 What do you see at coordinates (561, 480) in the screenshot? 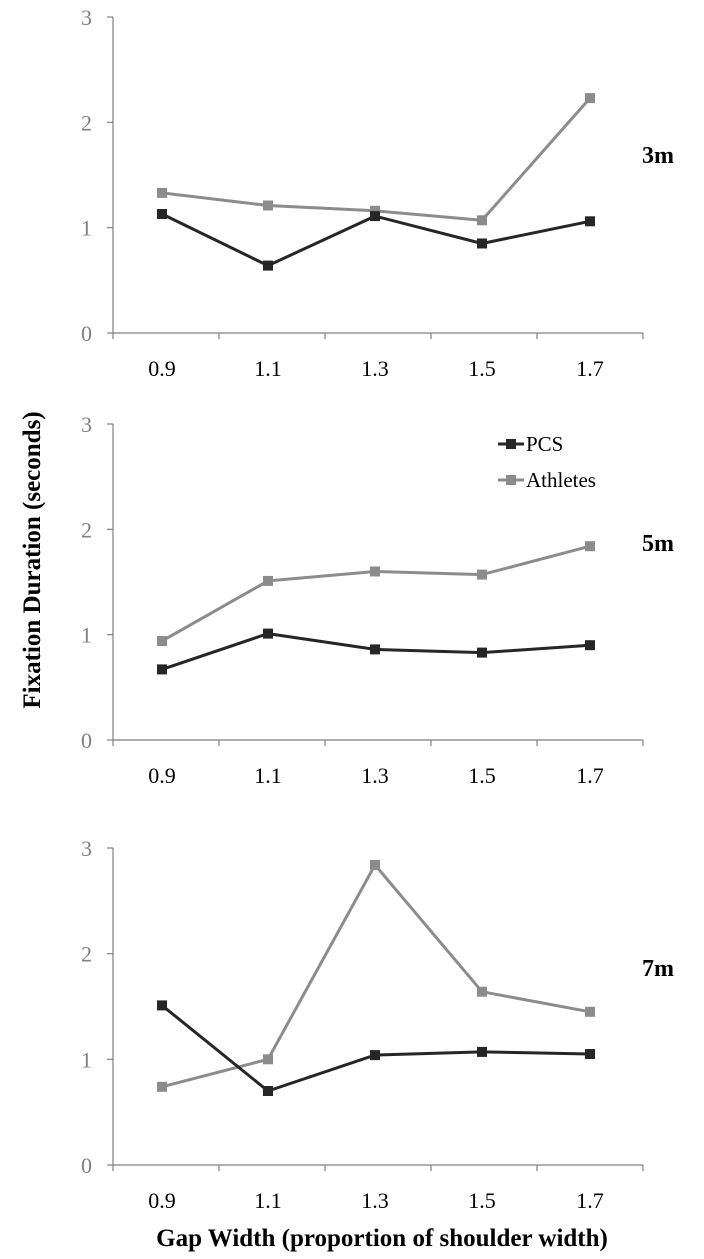
I see `legend-label-athletes: Athletes` at bounding box center [561, 480].